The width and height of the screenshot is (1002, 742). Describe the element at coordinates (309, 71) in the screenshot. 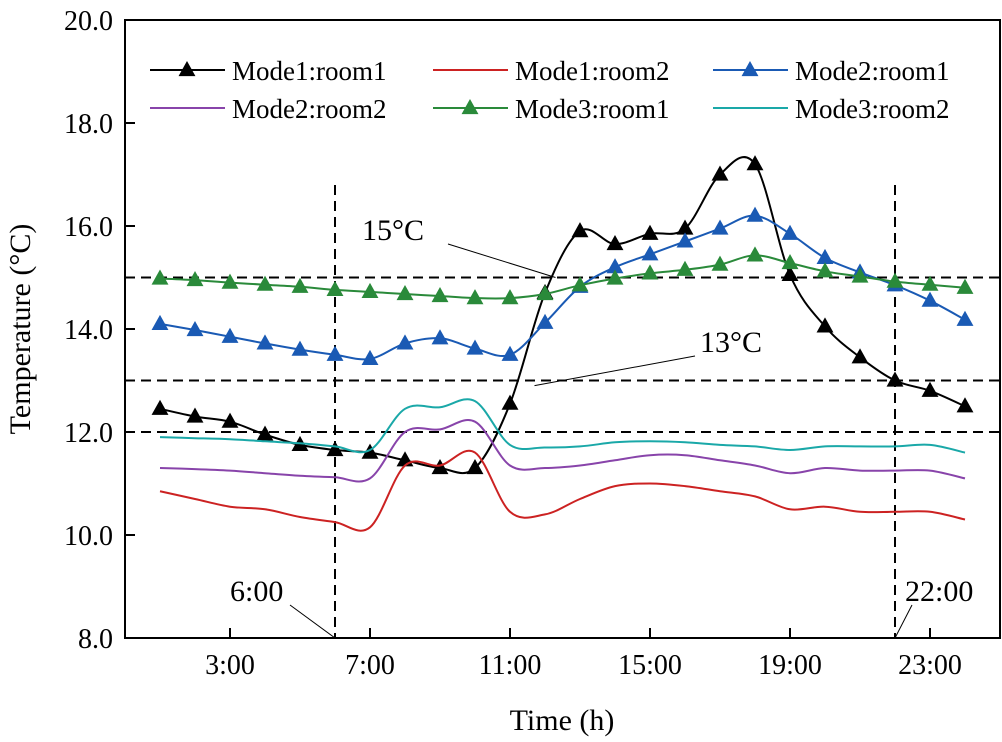

I see `legend-label-mode1-room1: Mode1:room1` at that location.